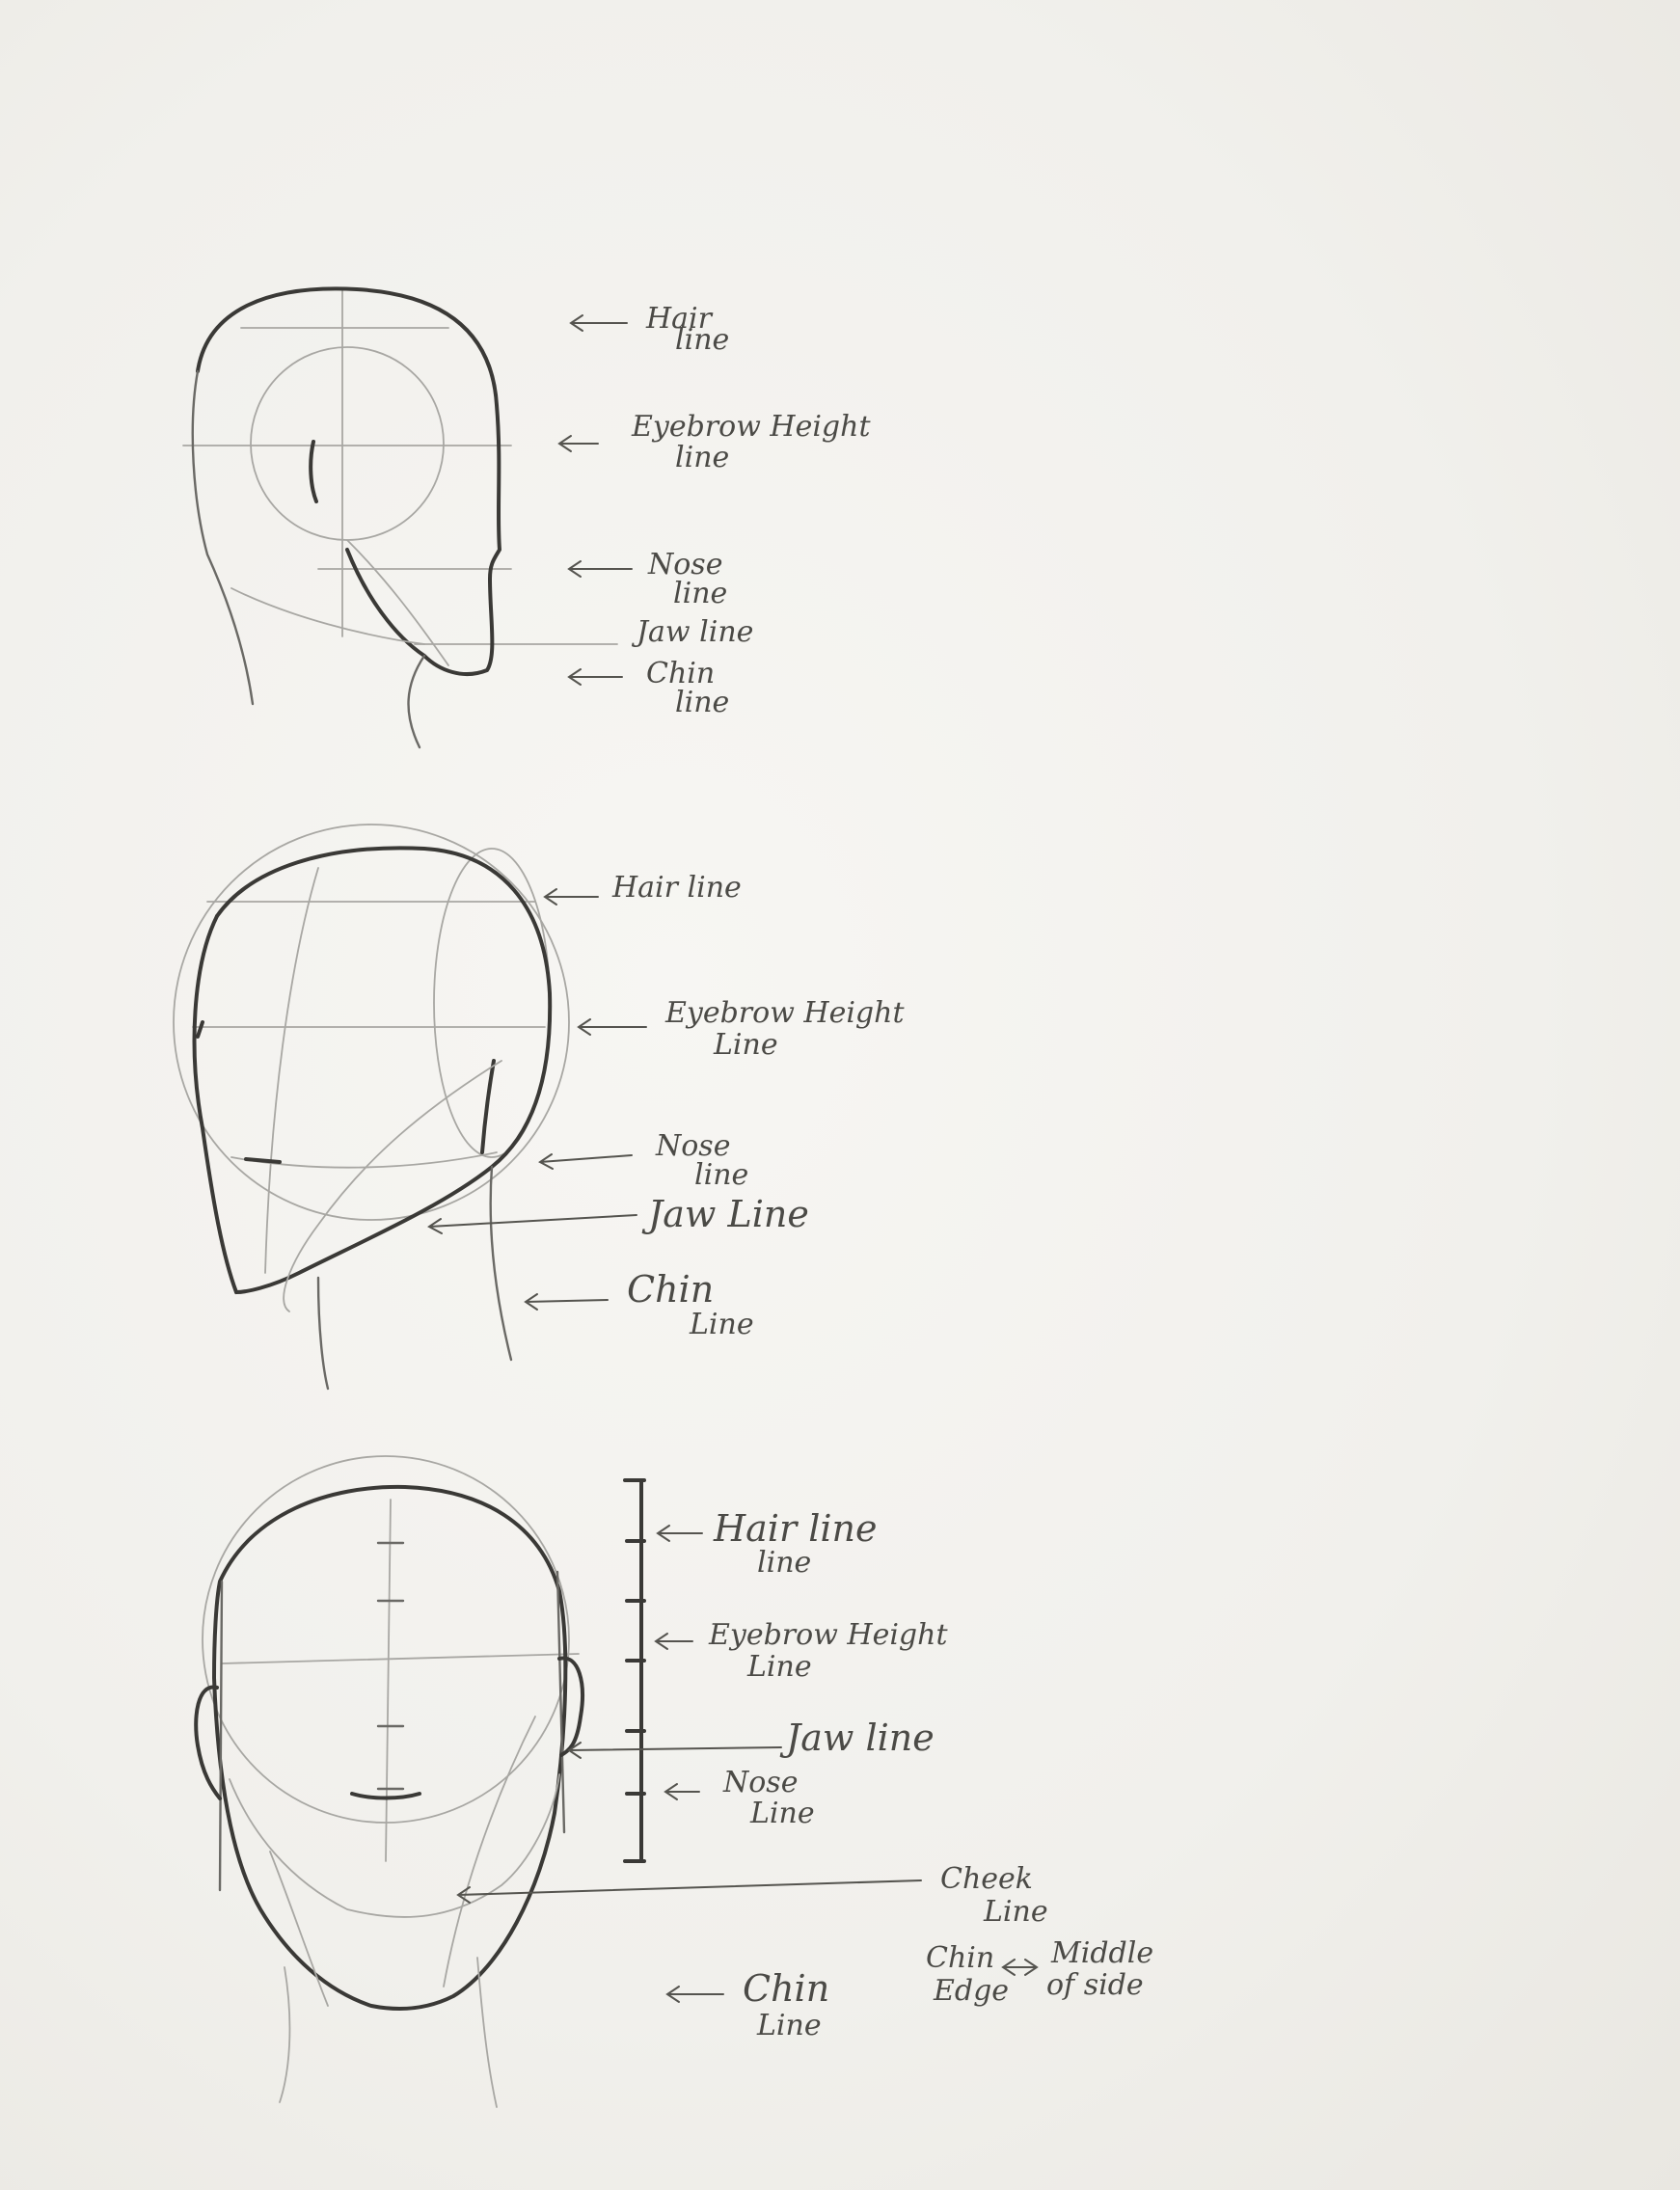 The image size is (1680, 2190). What do you see at coordinates (537, 1099) in the screenshot?
I see `tq-arrows` at bounding box center [537, 1099].